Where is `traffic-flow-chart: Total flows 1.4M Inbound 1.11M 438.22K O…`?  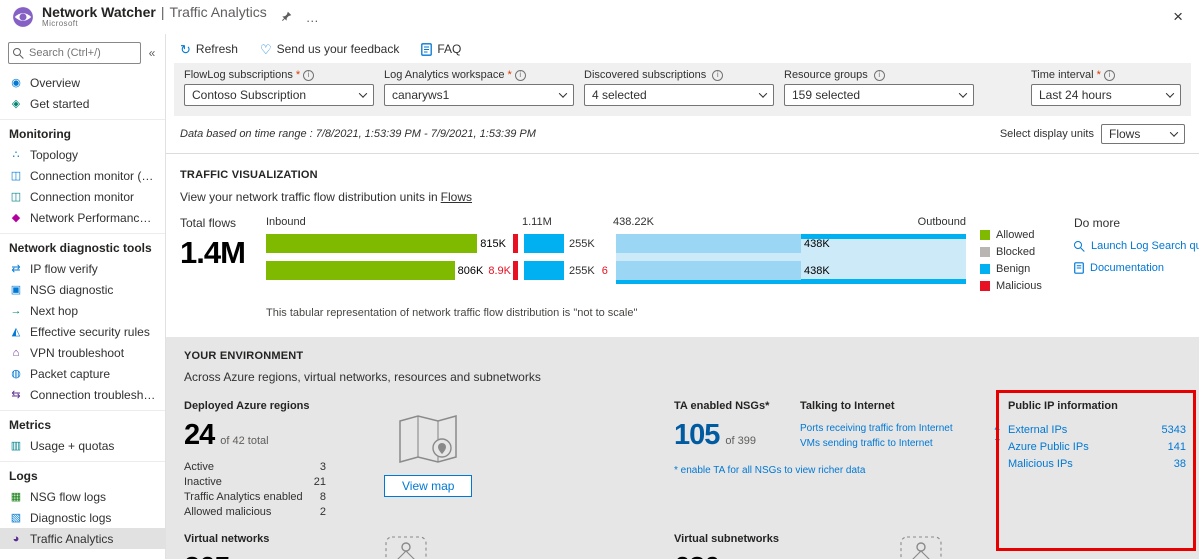
traffic-flow-chart: Total flows 1.4M Inbound 1.11M 438.22K O… is located at coordinates (689, 256).